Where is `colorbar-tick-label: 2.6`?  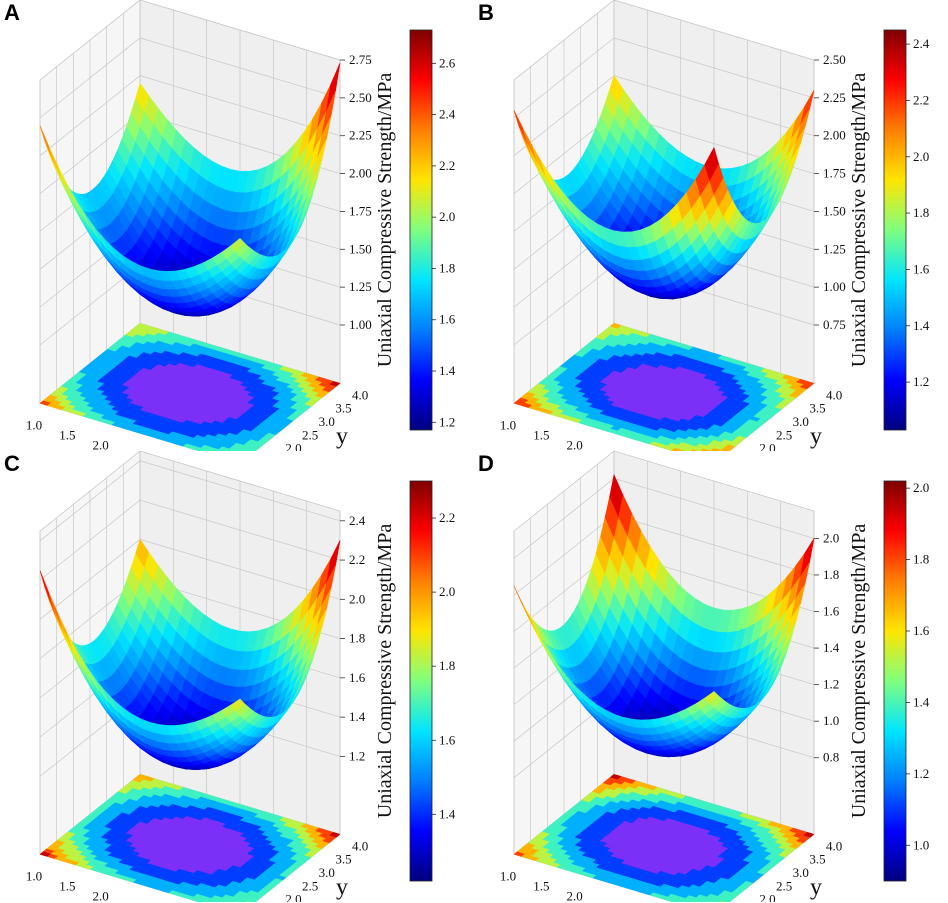
colorbar-tick-label: 2.6 is located at coordinates (447, 62).